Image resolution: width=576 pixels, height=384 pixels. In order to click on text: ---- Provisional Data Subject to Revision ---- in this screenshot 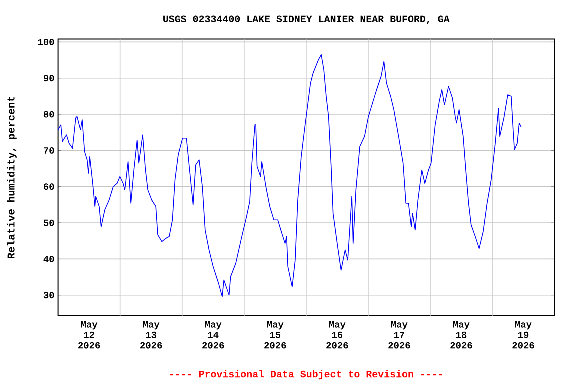, I will do `click(306, 375)`.